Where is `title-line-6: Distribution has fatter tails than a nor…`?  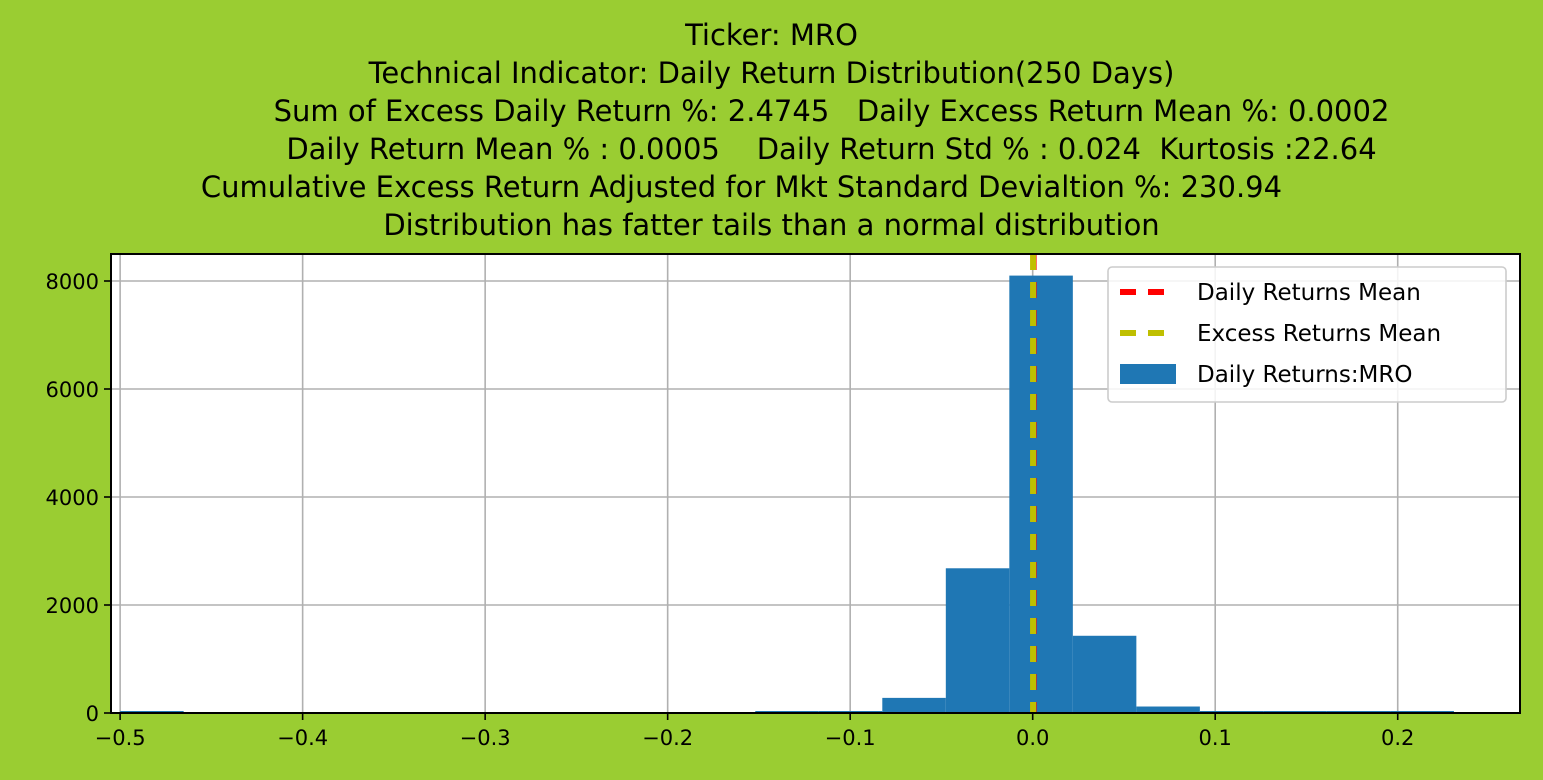 title-line-6: Distribution has fatter tails than a nor… is located at coordinates (771, 225).